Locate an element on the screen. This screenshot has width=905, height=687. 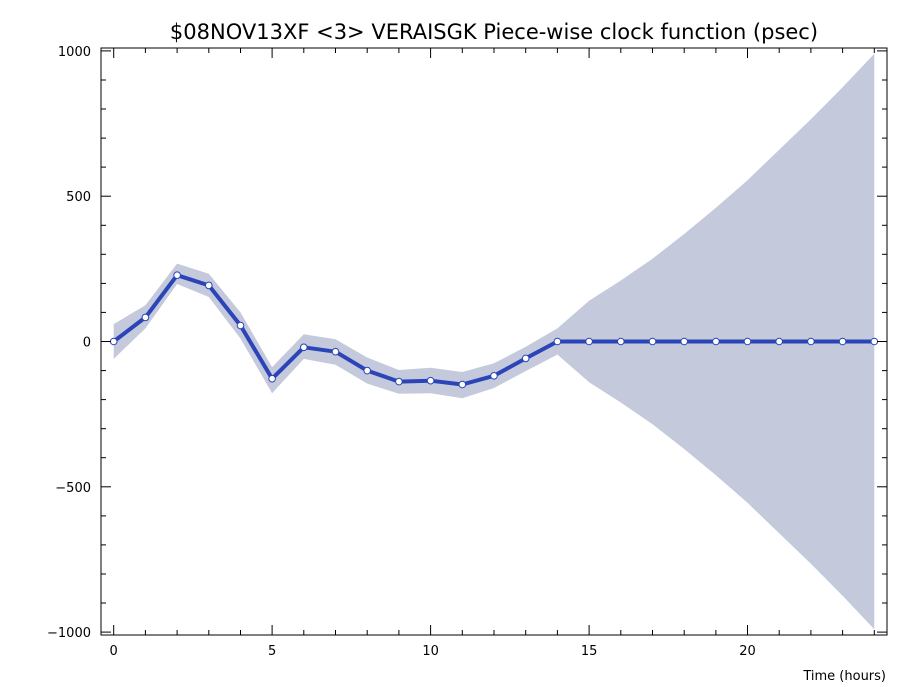
y-tick-label: −1000 is located at coordinates (69, 633).